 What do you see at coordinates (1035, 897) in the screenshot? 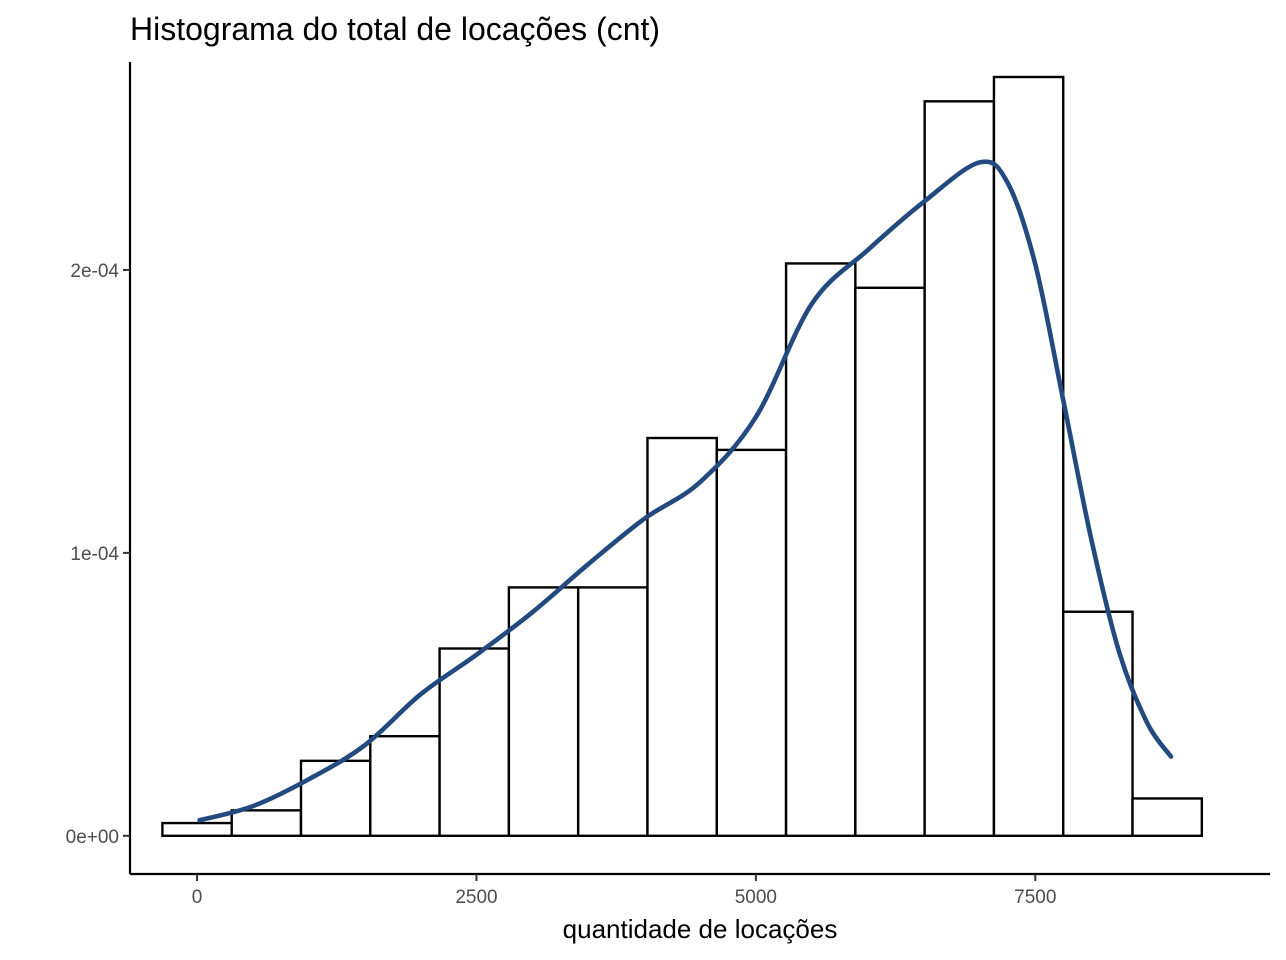
I see `x-tick-label: 7500` at bounding box center [1035, 897].